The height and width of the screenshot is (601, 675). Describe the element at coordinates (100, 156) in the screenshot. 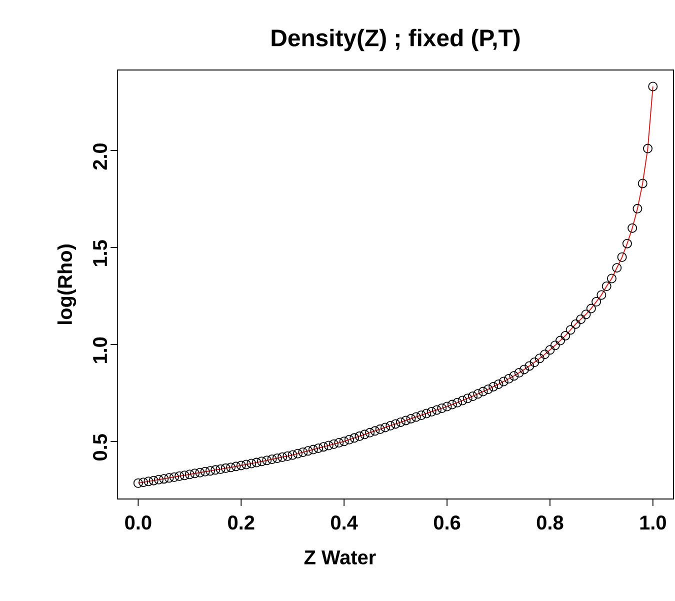

I see `y-tick-label: 2.0` at that location.